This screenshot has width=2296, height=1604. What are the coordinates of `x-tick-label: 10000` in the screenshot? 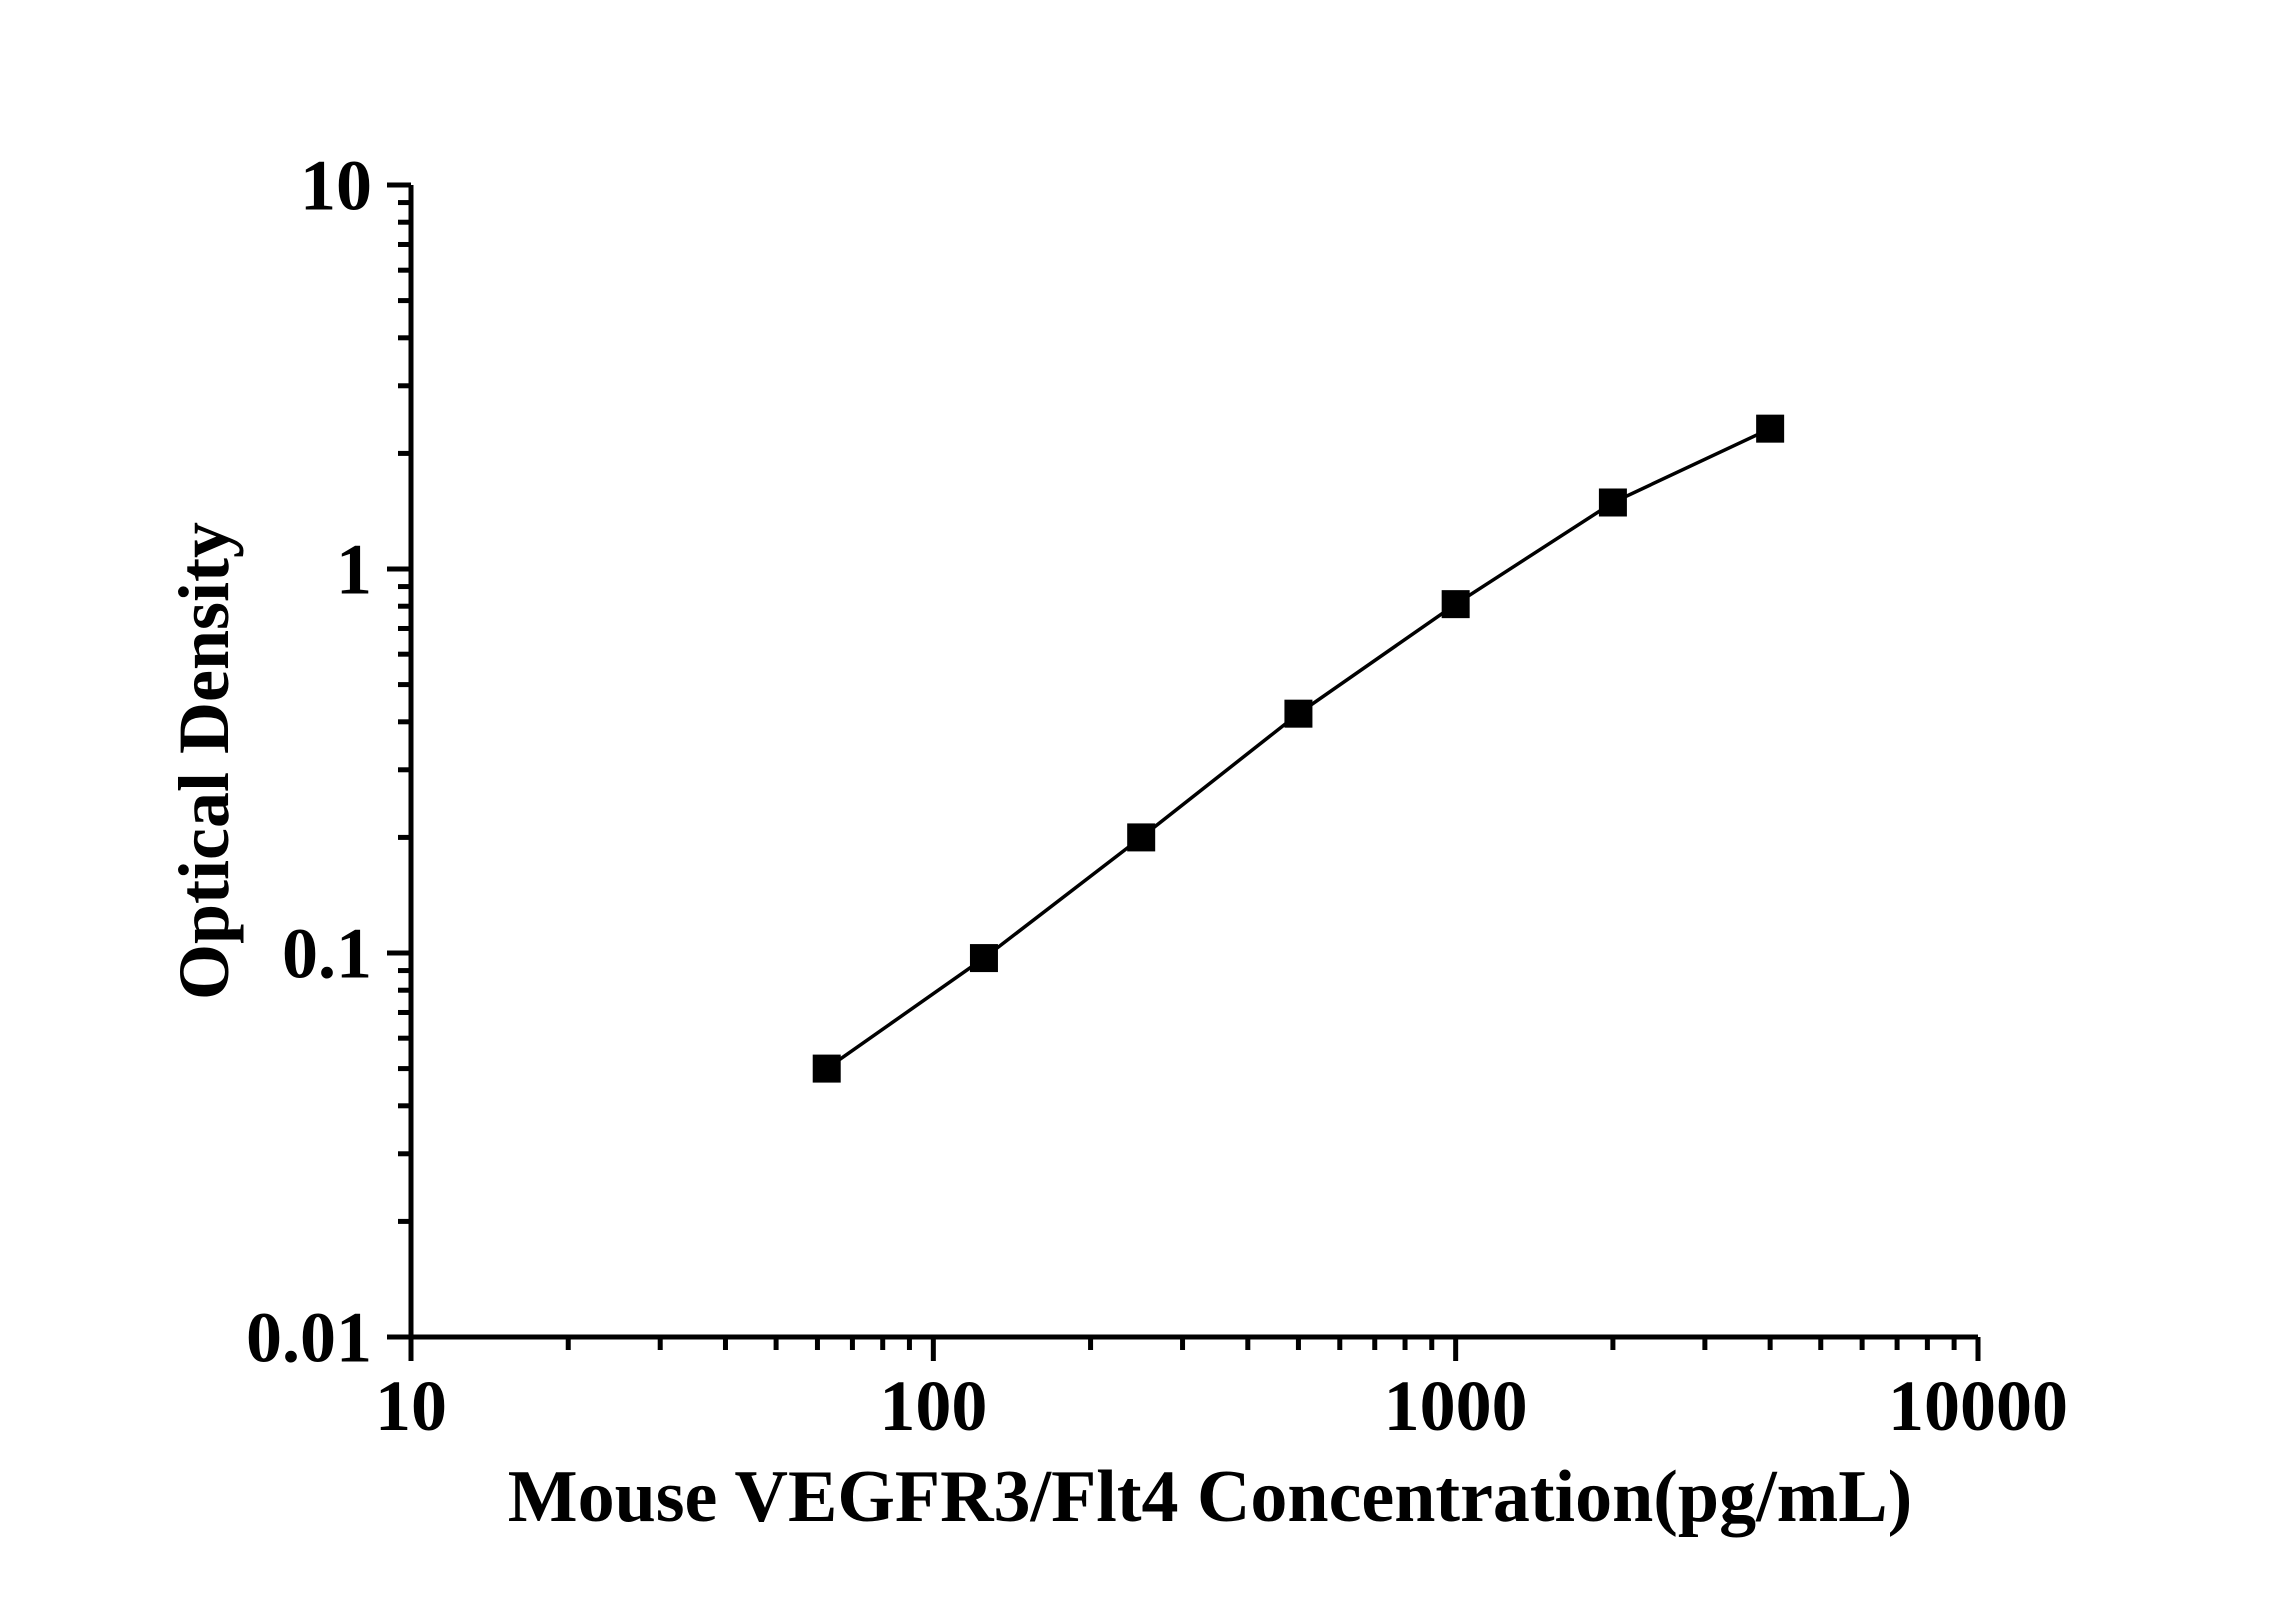 It's located at (1978, 1406).